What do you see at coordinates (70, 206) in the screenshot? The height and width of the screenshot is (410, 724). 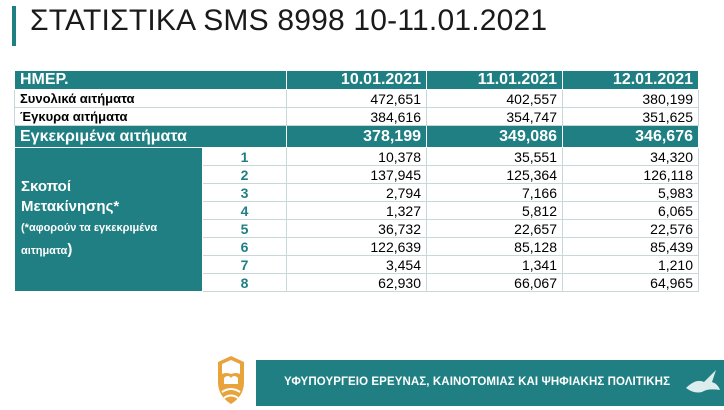 I see `purpose-label-line2: Μετακίνησης*` at bounding box center [70, 206].